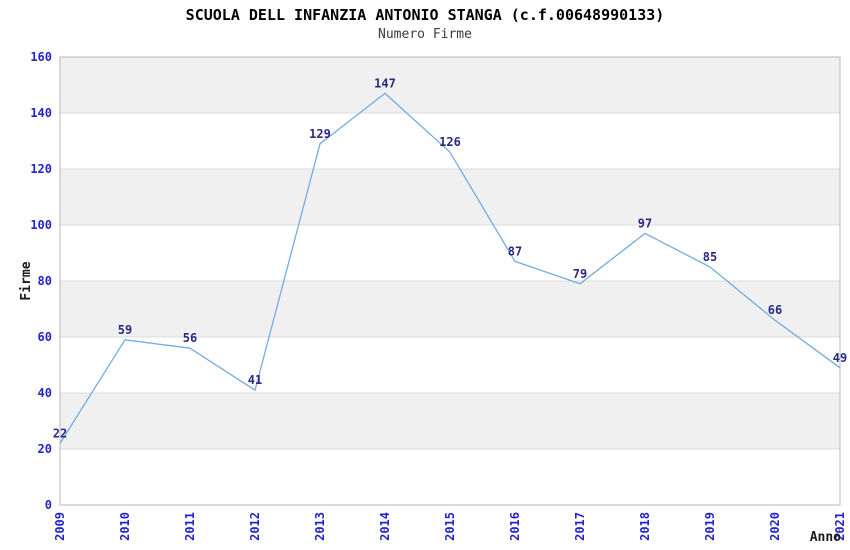 The image size is (850, 550). I want to click on chart-subtitle: Numero Firme, so click(425, 34).